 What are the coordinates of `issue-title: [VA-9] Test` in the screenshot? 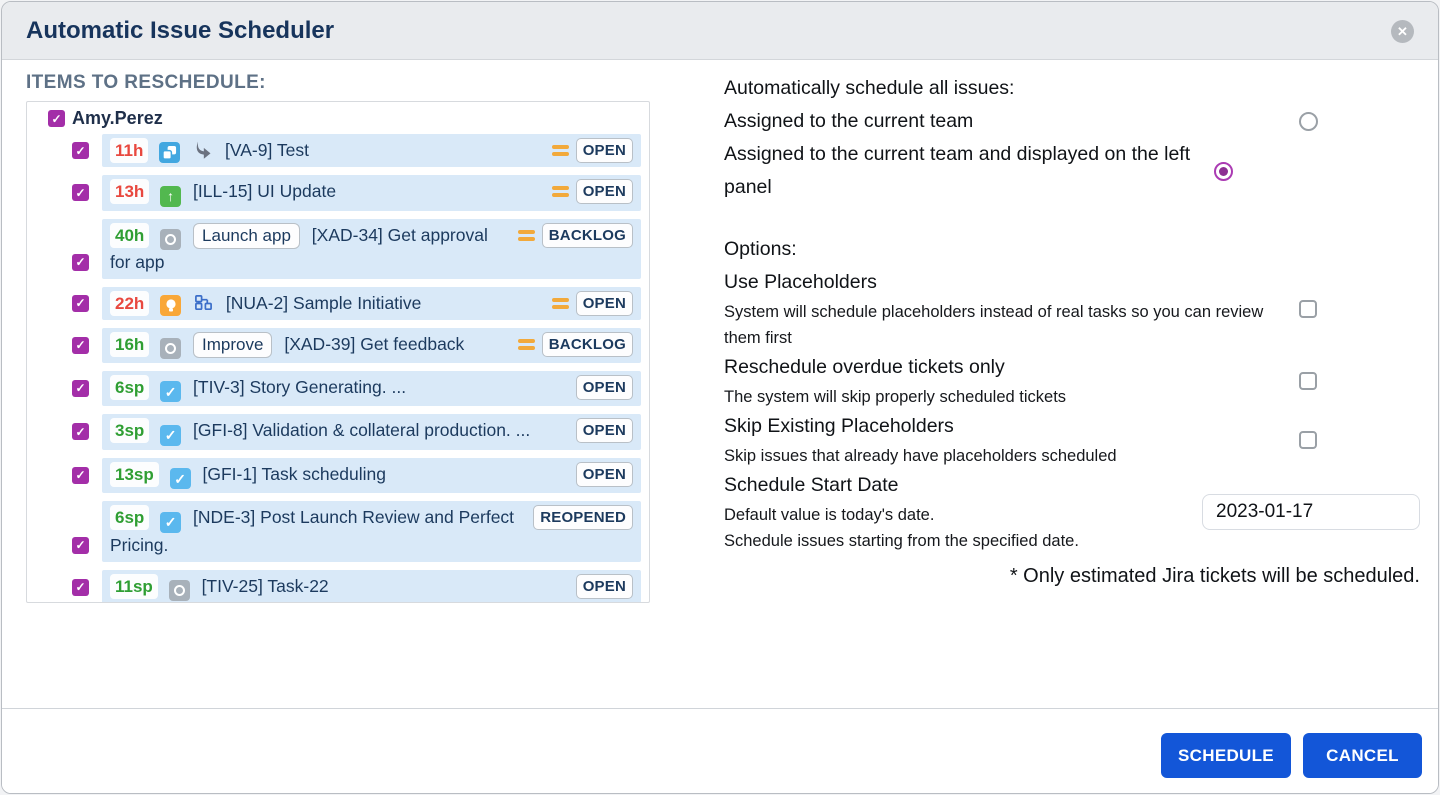 It's located at (266, 150).